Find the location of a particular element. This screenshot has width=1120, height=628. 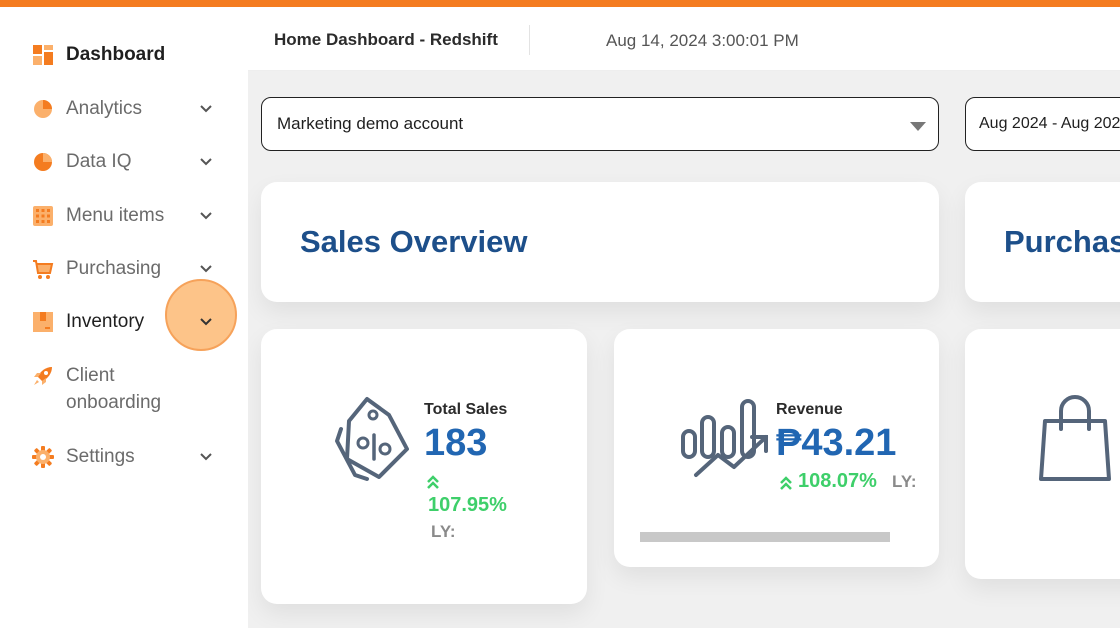

menu-grid-icon is located at coordinates (43, 216).